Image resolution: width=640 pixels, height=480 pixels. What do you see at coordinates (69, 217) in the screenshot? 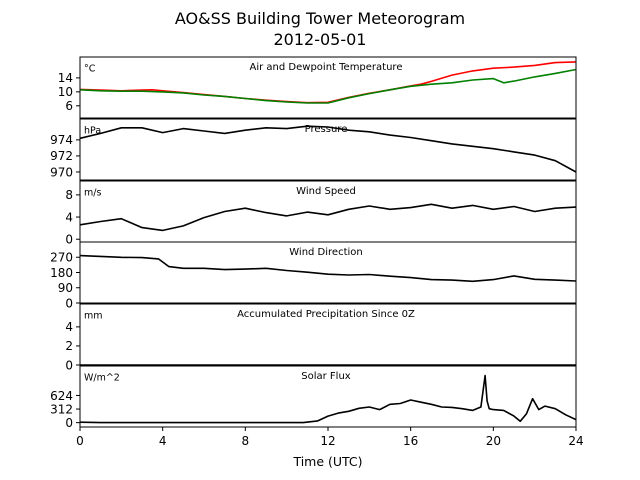
I see `y-tick-label-wind_speed-1: 4` at bounding box center [69, 217].